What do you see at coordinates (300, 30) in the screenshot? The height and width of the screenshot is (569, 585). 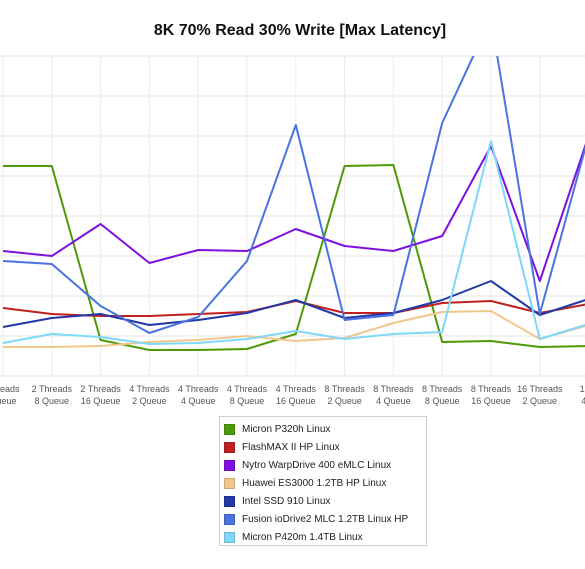 I see `chart-title: 8K 70% Read 30% Write [Max Latency]` at bounding box center [300, 30].